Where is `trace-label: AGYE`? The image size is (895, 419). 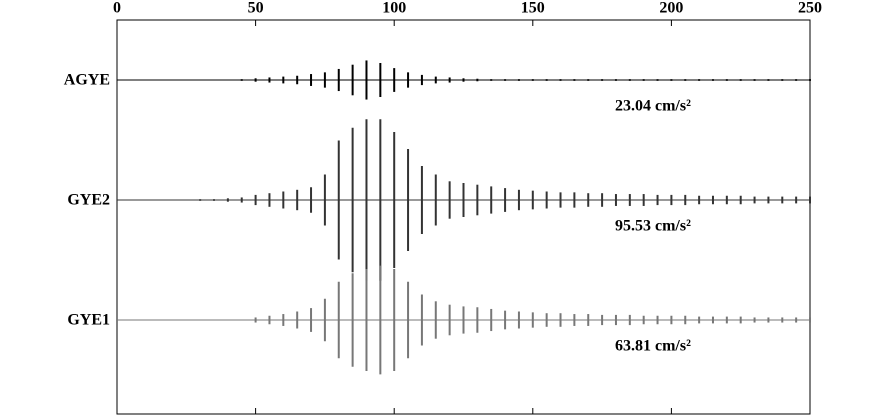 trace-label: AGYE is located at coordinates (87, 80).